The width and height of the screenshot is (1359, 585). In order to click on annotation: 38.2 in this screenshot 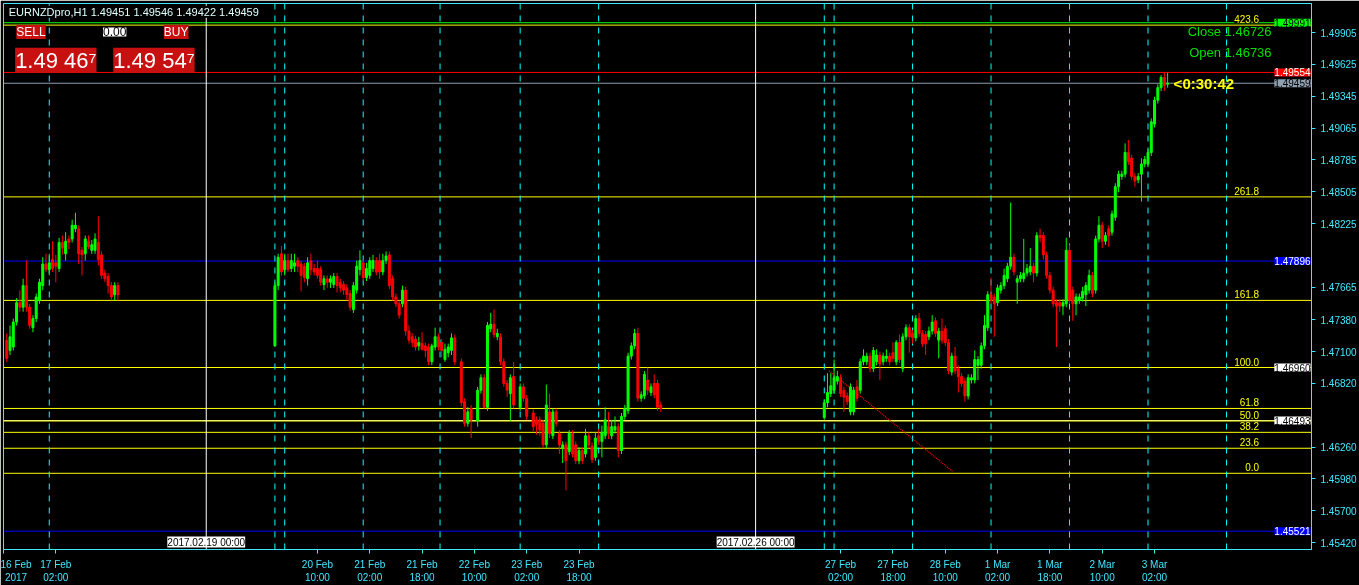, I will do `click(1249, 427)`.